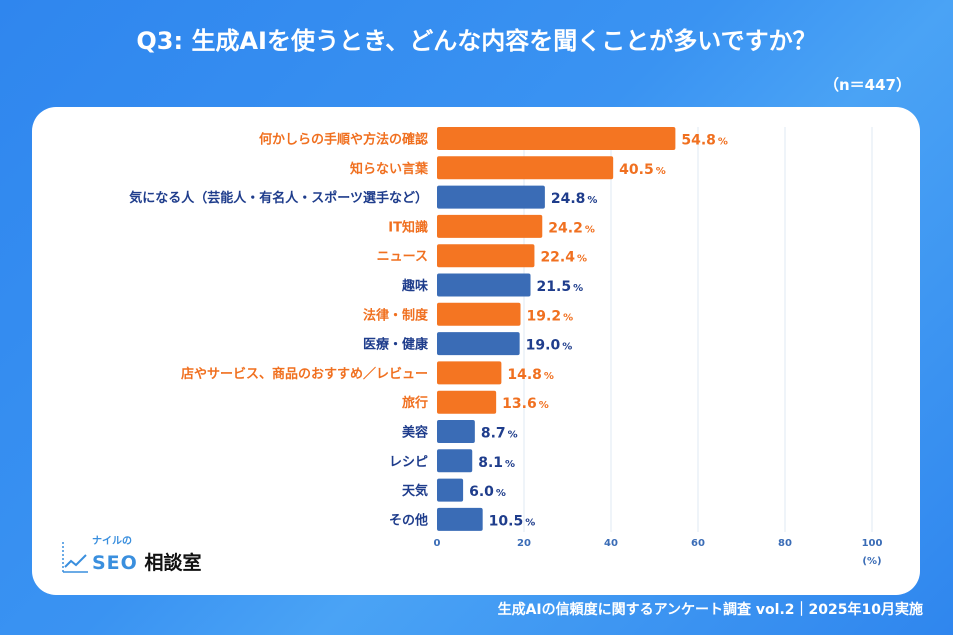  What do you see at coordinates (415, 433) in the screenshot?
I see `category-label: 美容` at bounding box center [415, 433].